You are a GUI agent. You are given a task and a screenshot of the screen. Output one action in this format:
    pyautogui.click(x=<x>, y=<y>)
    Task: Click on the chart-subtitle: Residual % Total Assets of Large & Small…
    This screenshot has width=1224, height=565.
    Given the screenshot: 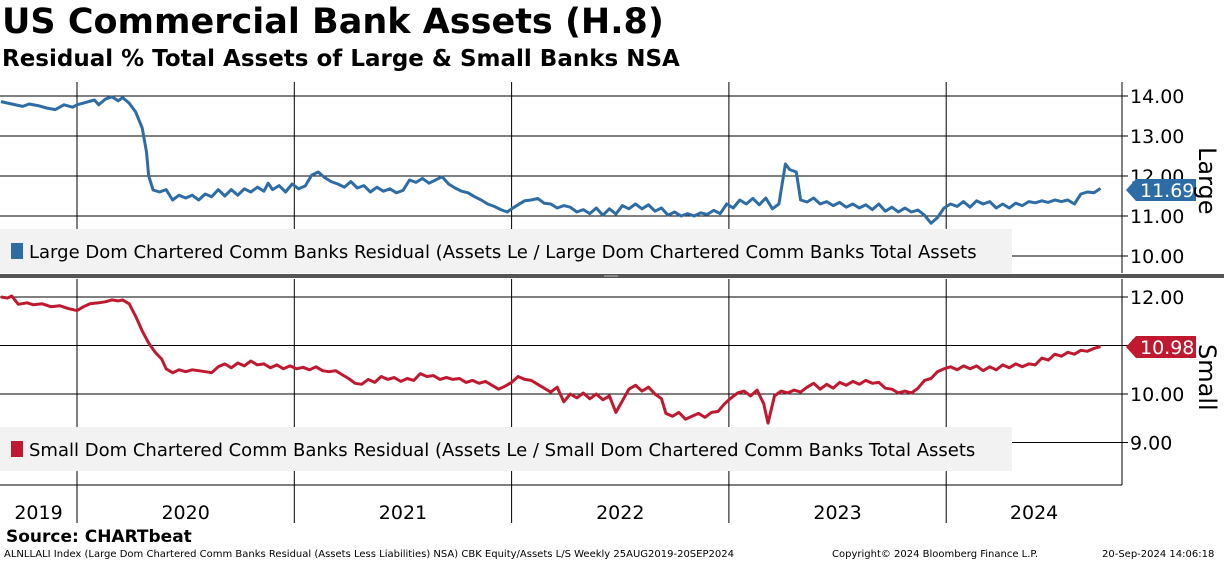 What is the action you would take?
    pyautogui.click(x=341, y=59)
    